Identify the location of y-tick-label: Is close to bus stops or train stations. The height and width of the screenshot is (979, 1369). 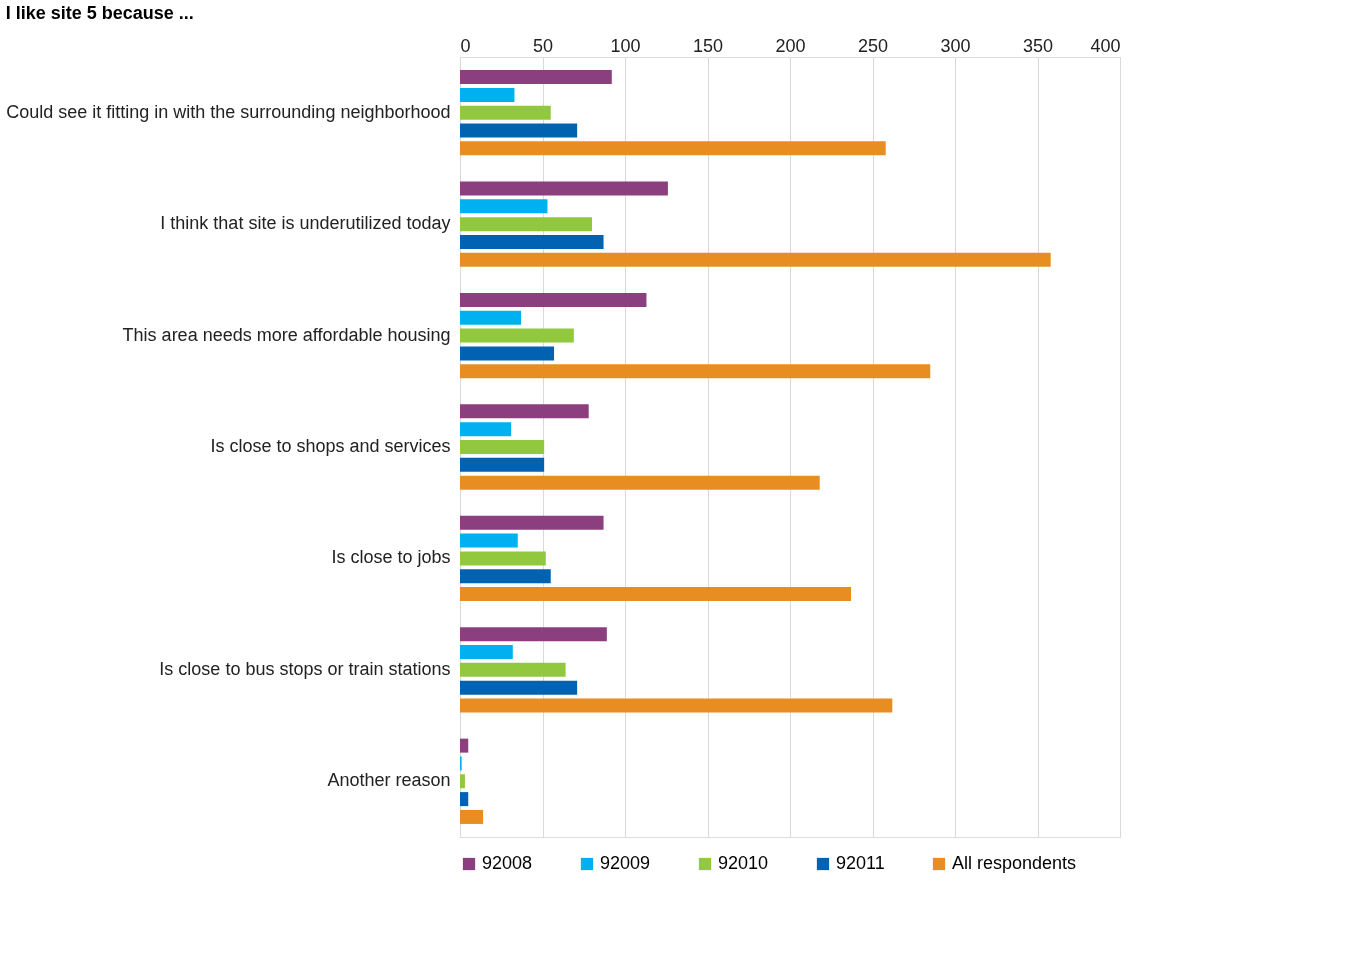
(305, 668).